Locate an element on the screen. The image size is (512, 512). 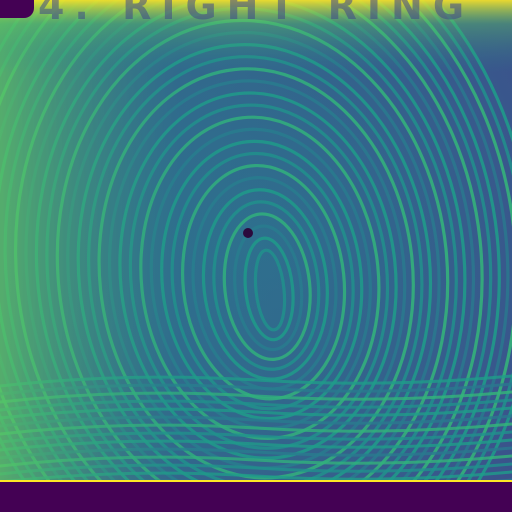
finger-label: 4. RIGHT RING is located at coordinates (256, 14).